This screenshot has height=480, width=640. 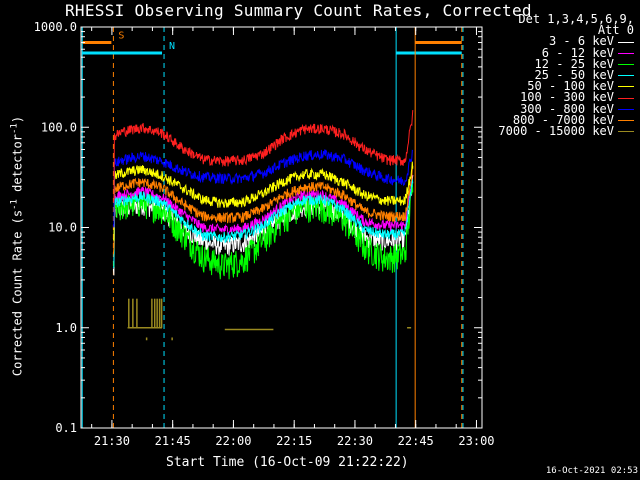 I want to click on x-tick-label: 23:00, so click(x=476, y=441).